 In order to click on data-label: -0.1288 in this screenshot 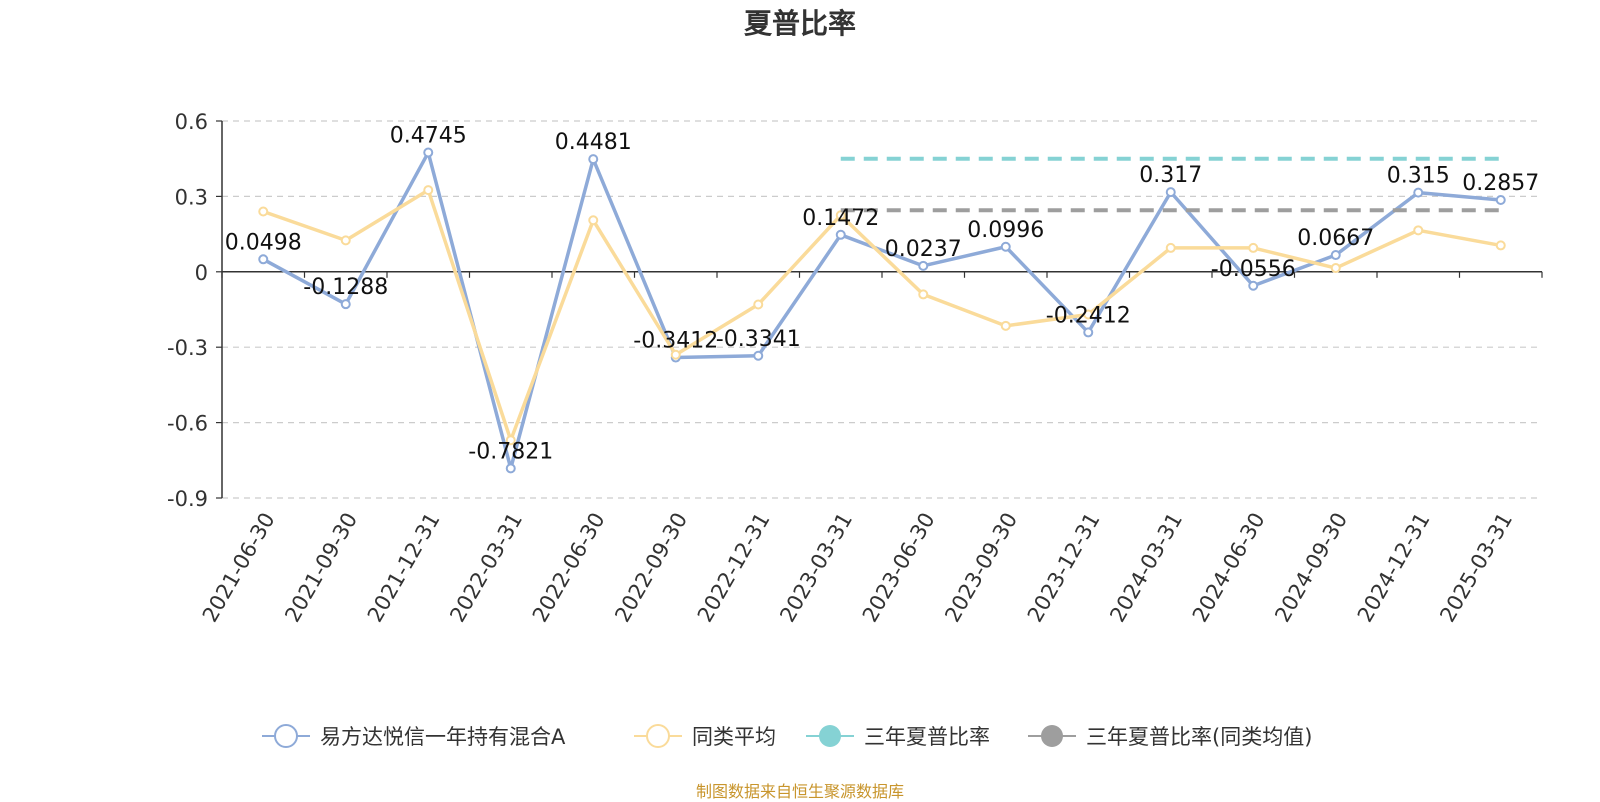, I will do `click(345, 287)`.